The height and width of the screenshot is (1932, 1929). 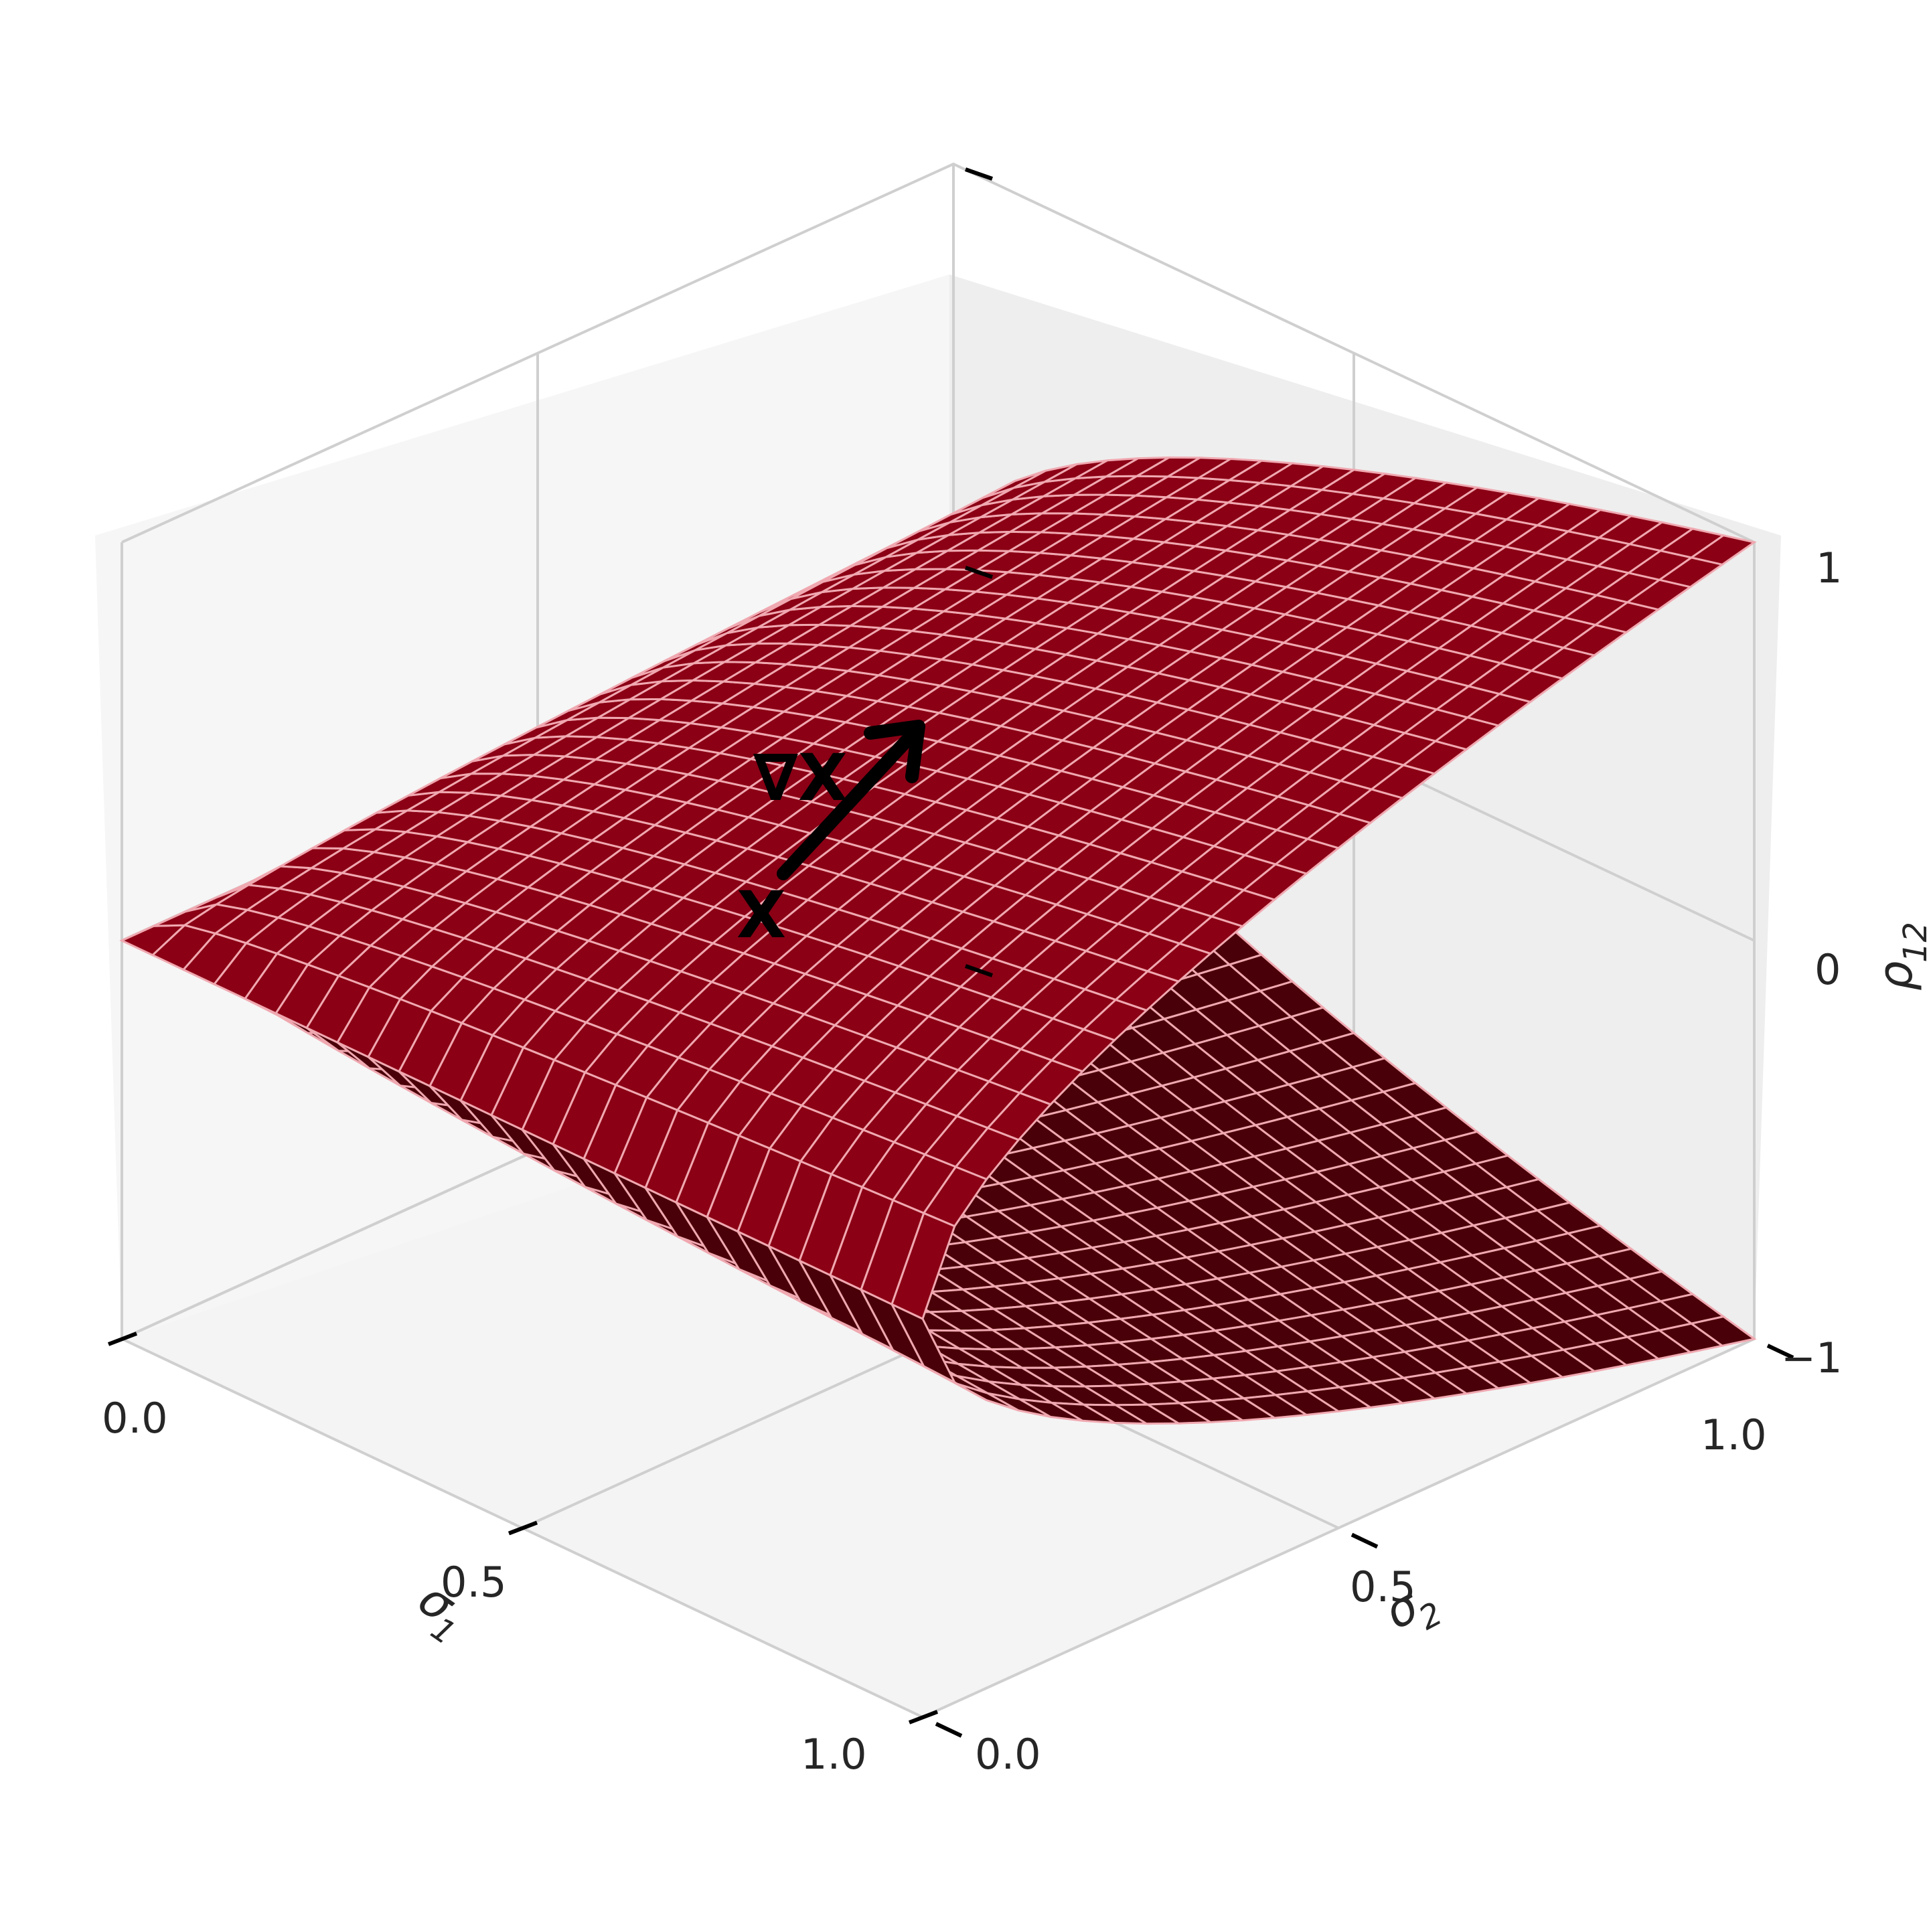 What do you see at coordinates (1829, 568) in the screenshot?
I see `z-tick-label-2: 1` at bounding box center [1829, 568].